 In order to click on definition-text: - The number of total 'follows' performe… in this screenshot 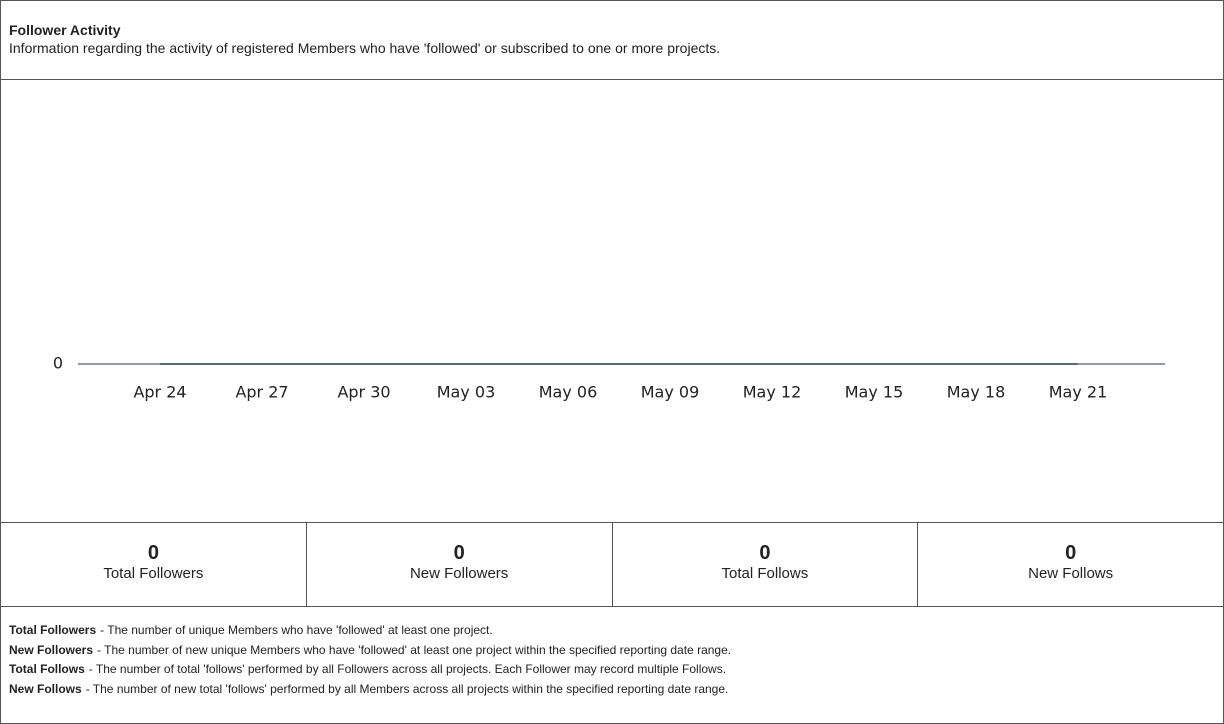, I will do `click(407, 669)`.